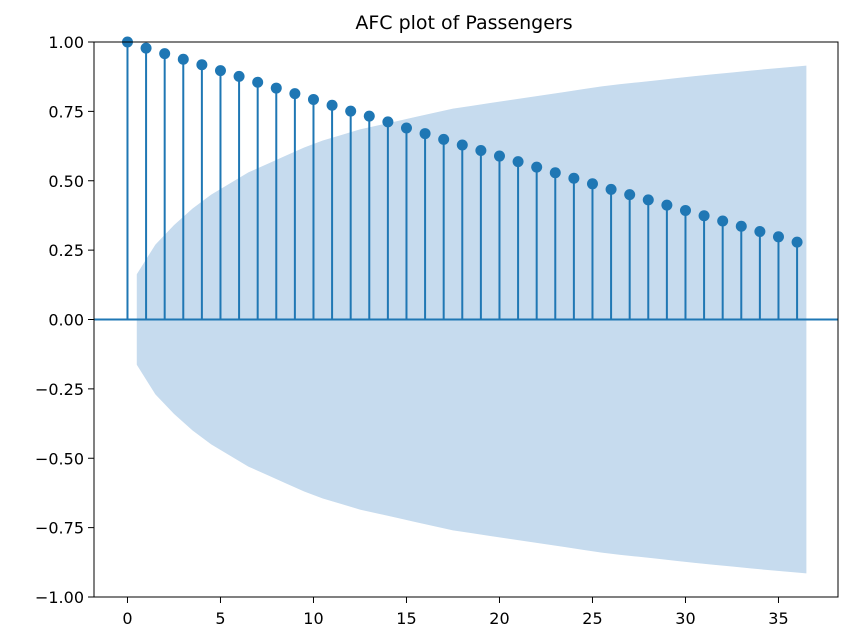 This screenshot has width=848, height=638. I want to click on x-axis-ticks: 0 5 10 15 20 25 30 35, so click(455, 612).